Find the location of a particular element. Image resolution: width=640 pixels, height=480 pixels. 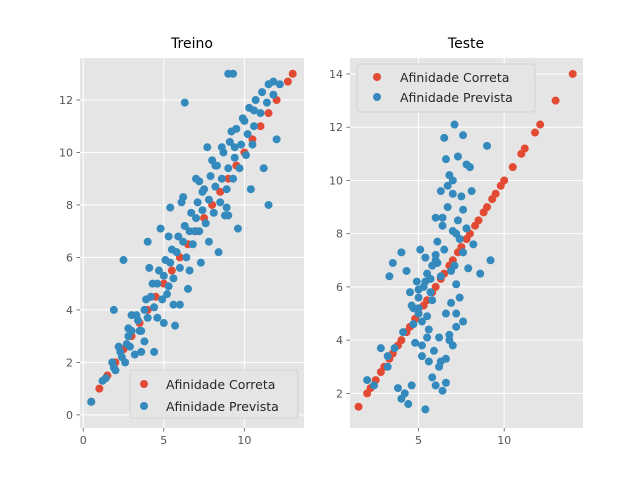

chart-title: Treino is located at coordinates (191, 44).